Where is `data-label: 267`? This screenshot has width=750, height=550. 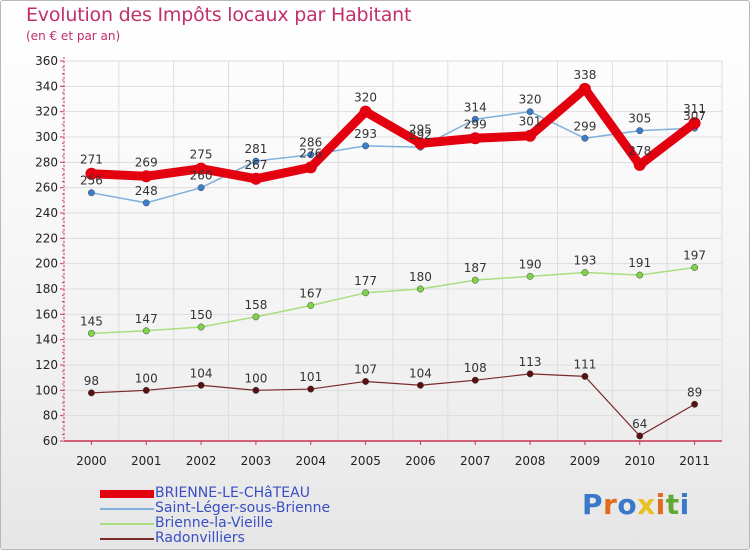 data-label: 267 is located at coordinates (255, 165).